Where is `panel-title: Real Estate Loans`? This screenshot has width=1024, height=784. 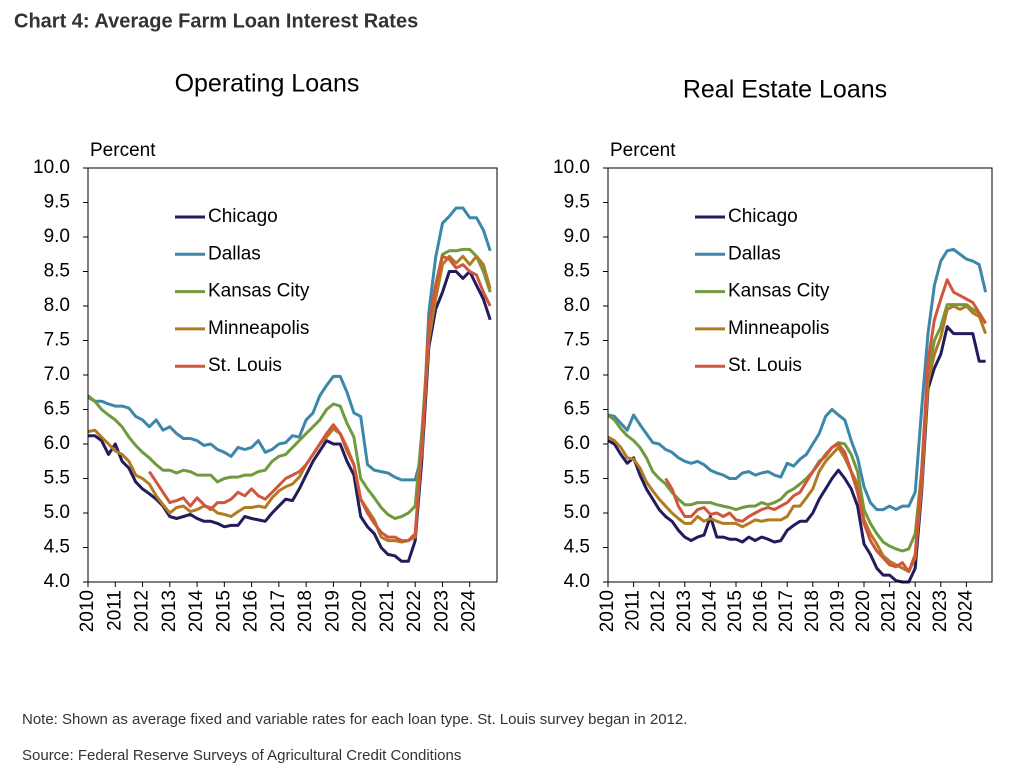 panel-title: Real Estate Loans is located at coordinates (785, 90).